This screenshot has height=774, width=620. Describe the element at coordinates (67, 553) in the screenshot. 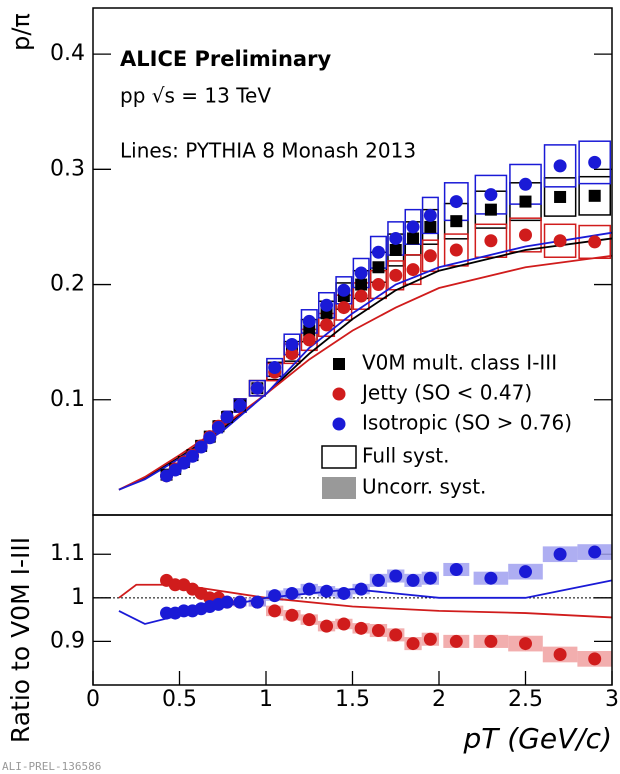

I see `y-tick-label: 1.1` at that location.